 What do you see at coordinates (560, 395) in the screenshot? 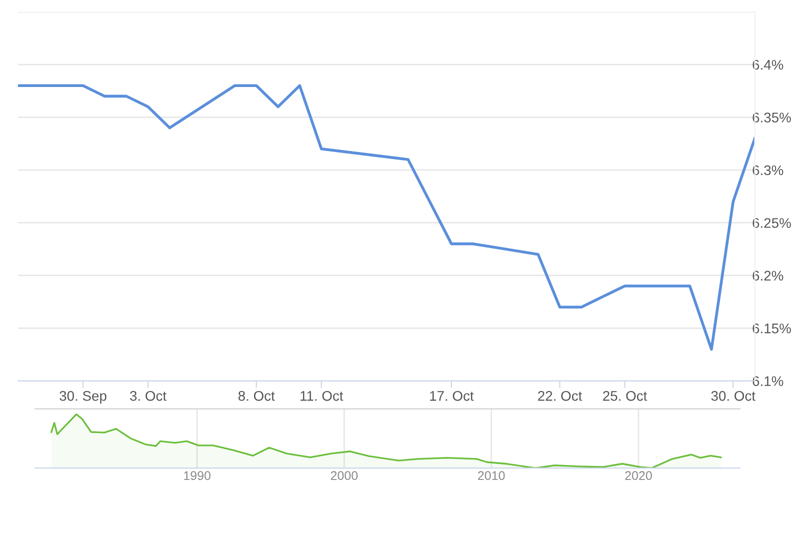
I see `x-tick-label: 22. Oct` at bounding box center [560, 395].